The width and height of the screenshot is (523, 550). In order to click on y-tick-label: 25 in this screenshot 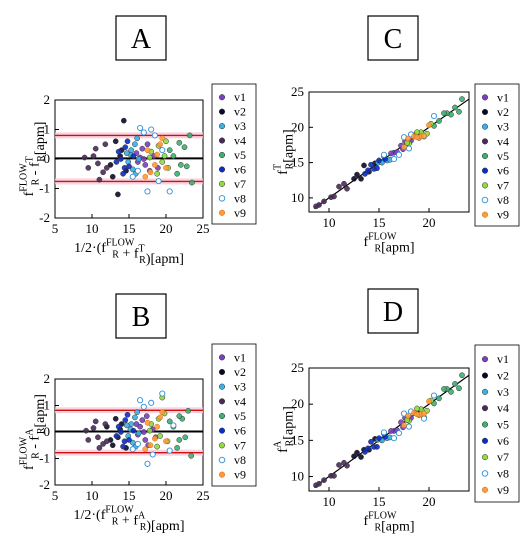, I will do `click(297, 367)`.